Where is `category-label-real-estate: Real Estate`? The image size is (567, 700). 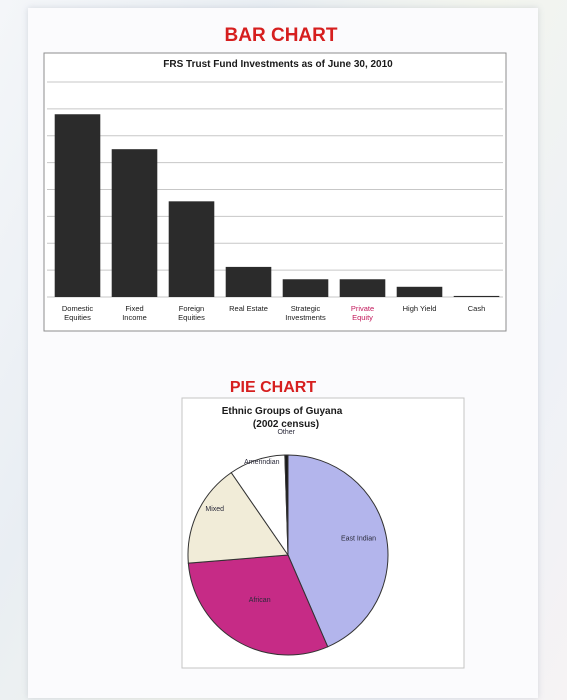
category-label-real-estate: Real Estate is located at coordinates (248, 308).